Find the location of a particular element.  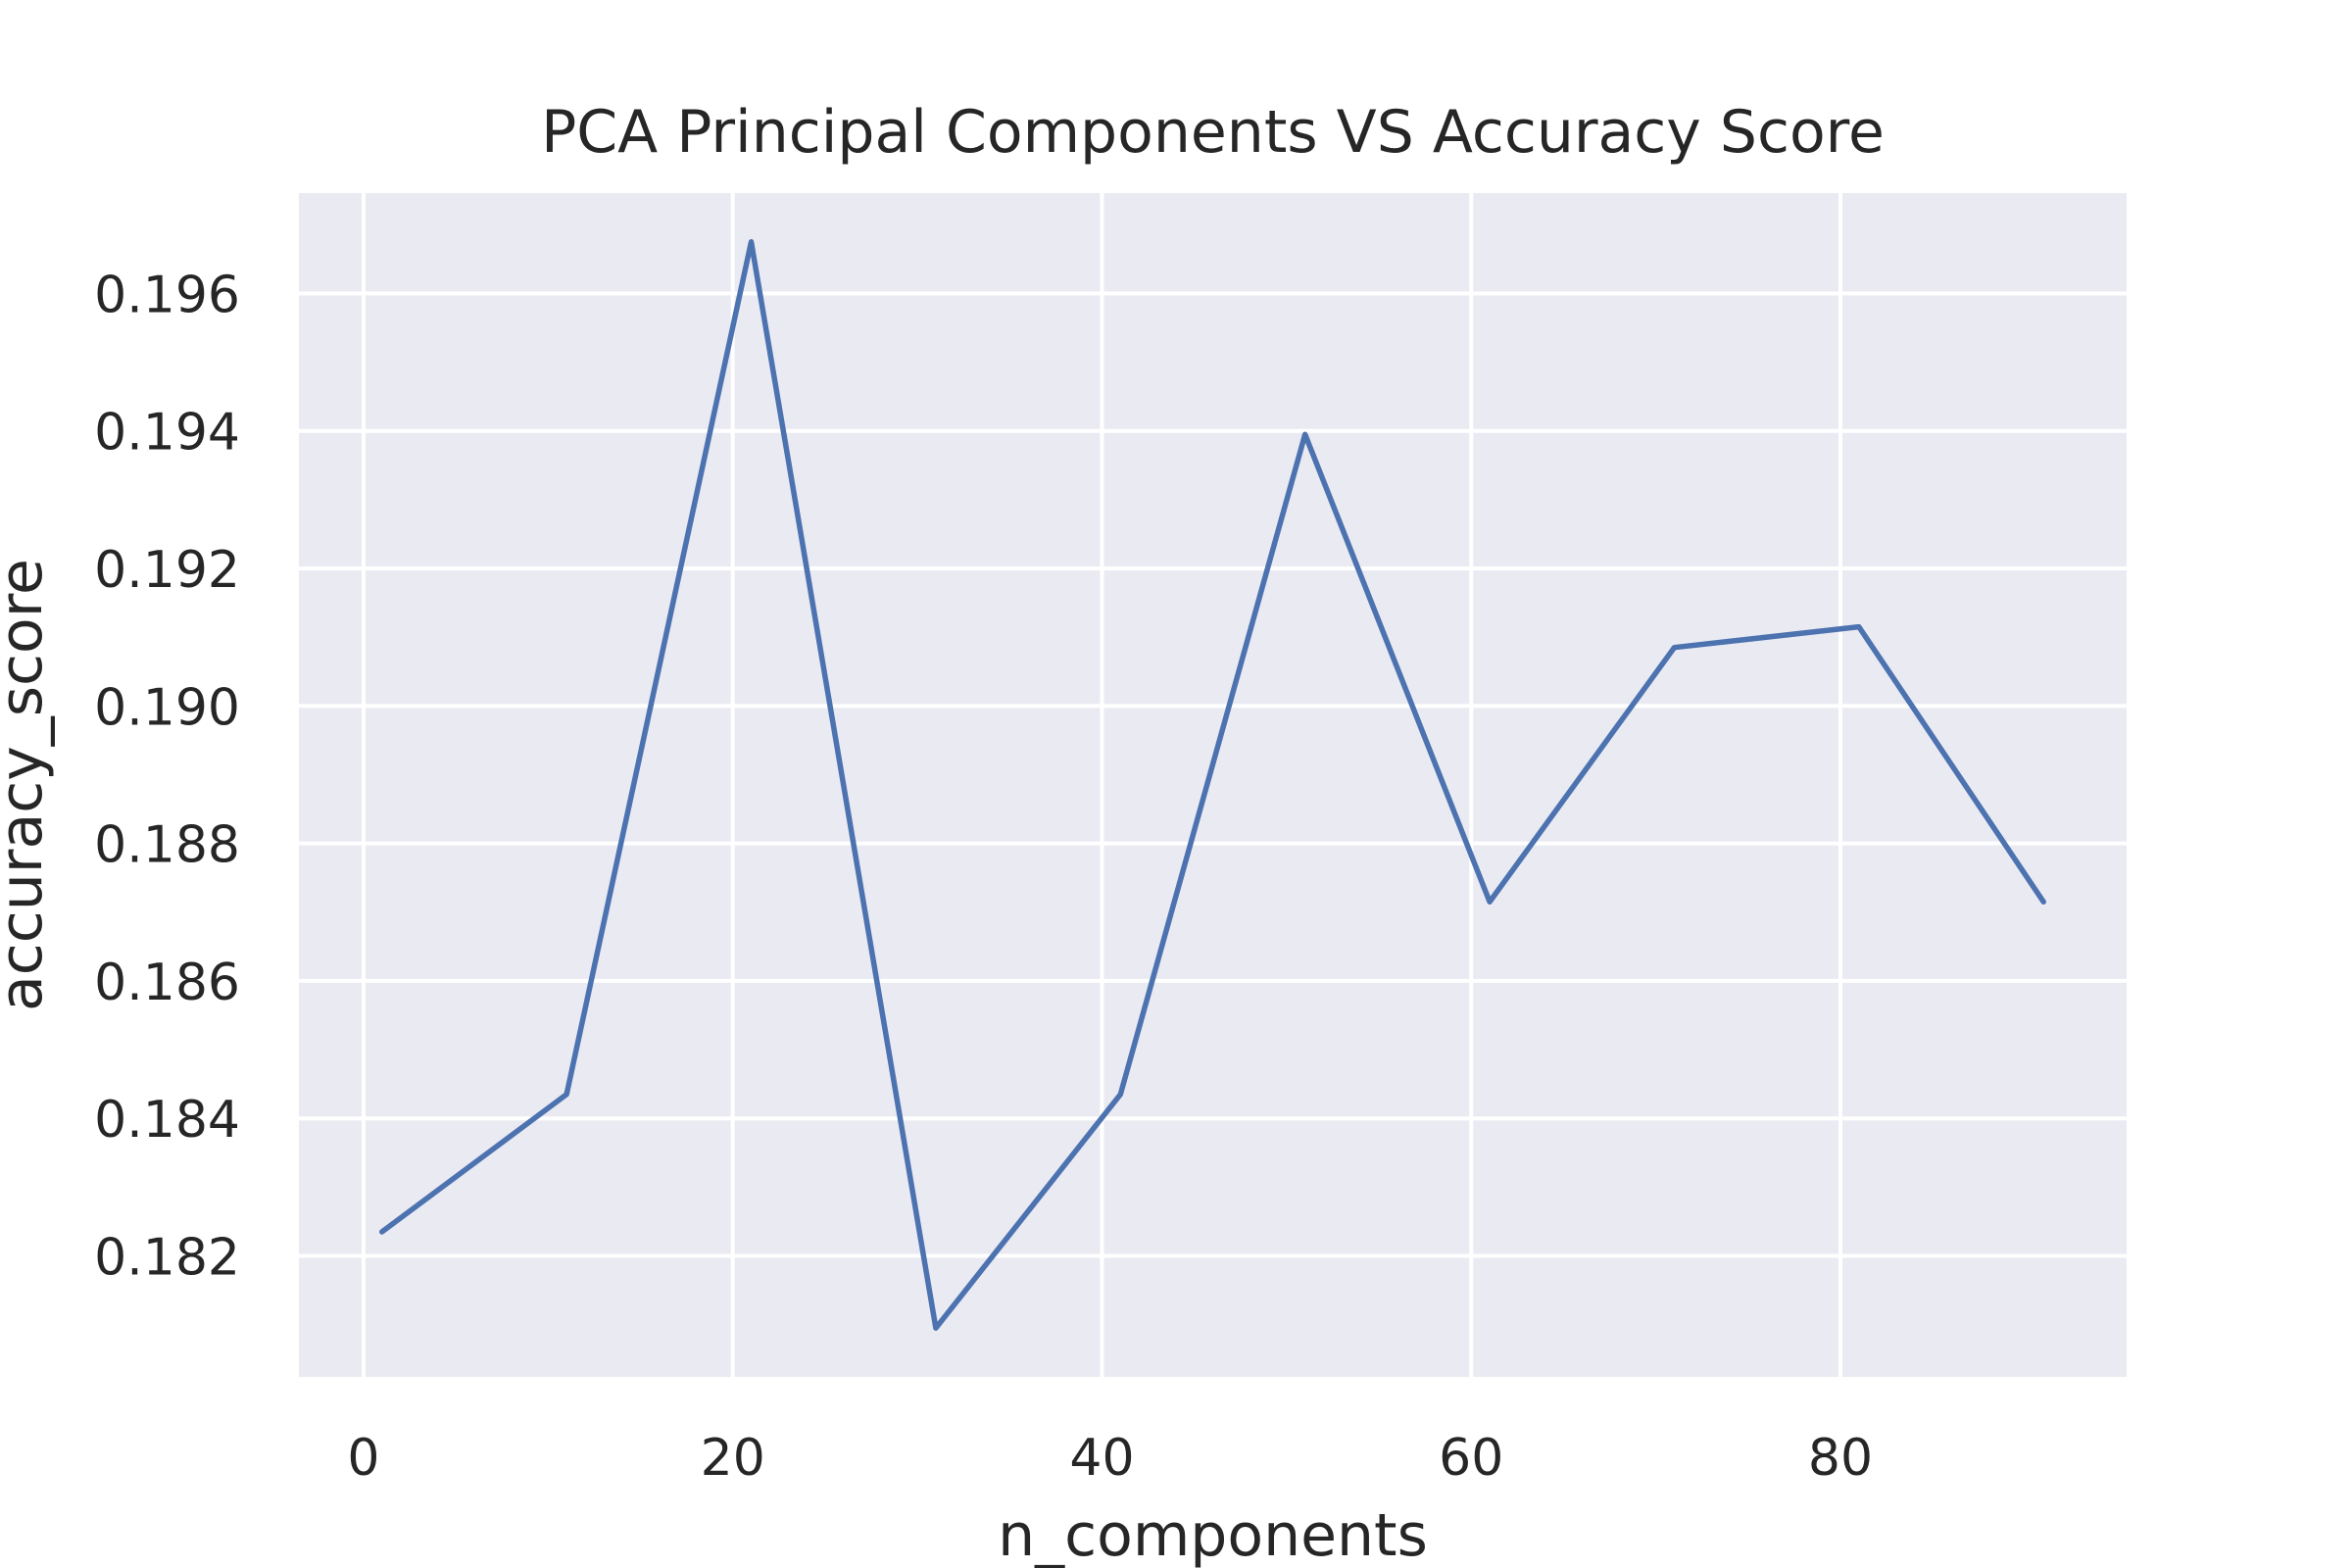

y-tick-label: 0.182 is located at coordinates (167, 1258).